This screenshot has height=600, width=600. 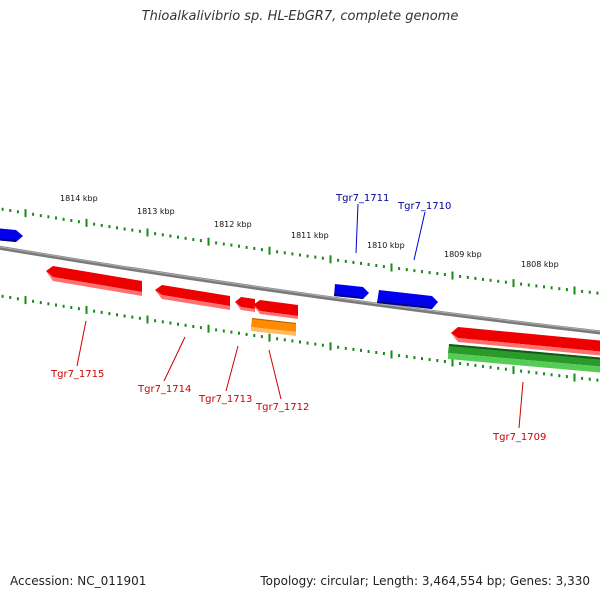 What do you see at coordinates (300, 338) in the screenshot?
I see `lower-tick-track` at bounding box center [300, 338].